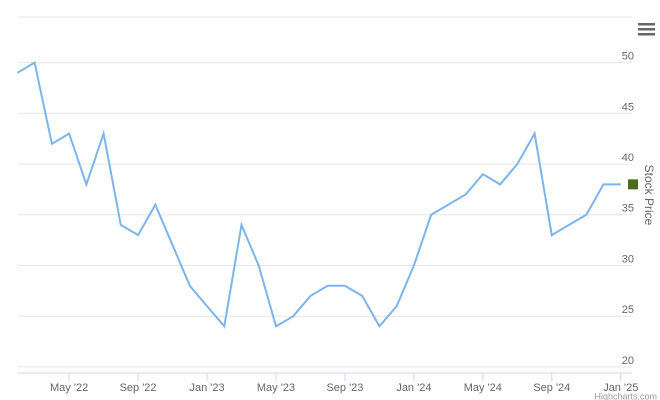 The image size is (660, 400). Describe the element at coordinates (625, 395) in the screenshot. I see `credit: Highcharts.com` at that location.